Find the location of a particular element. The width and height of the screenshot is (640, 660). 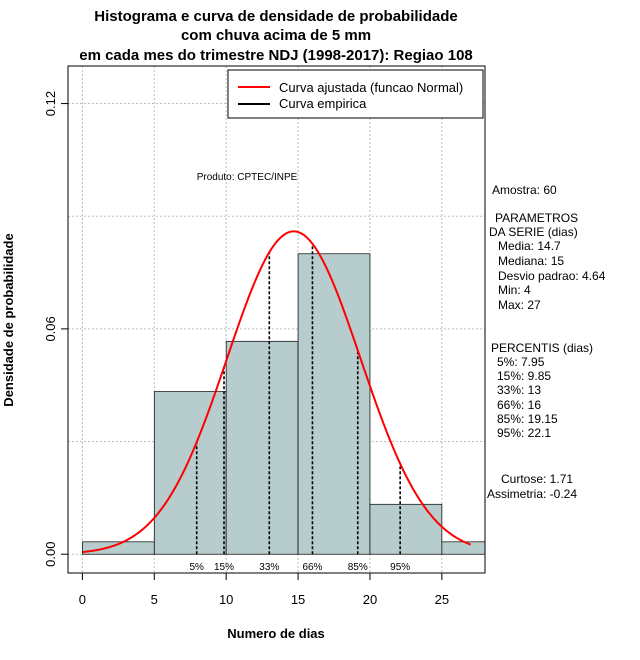

x-tick-label-3: 15 is located at coordinates (298, 599).